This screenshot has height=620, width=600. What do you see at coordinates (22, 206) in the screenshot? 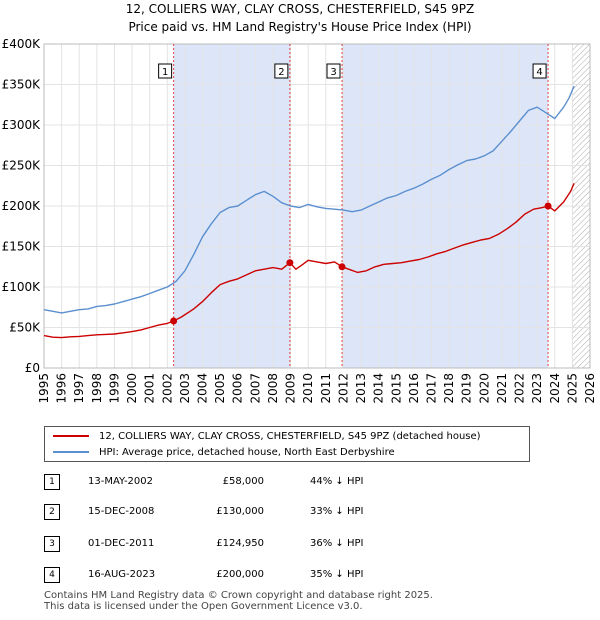
I see `y-tick-label: £200K` at bounding box center [22, 206].